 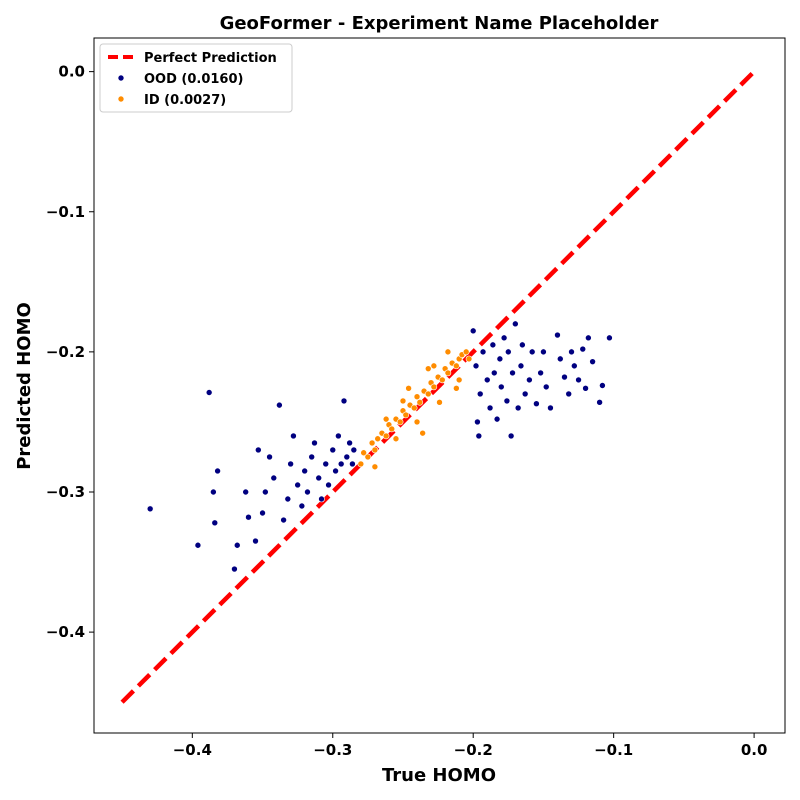 What do you see at coordinates (210, 58) in the screenshot?
I see `legend-label-perfect-prediction: Perfect Prediction` at bounding box center [210, 58].